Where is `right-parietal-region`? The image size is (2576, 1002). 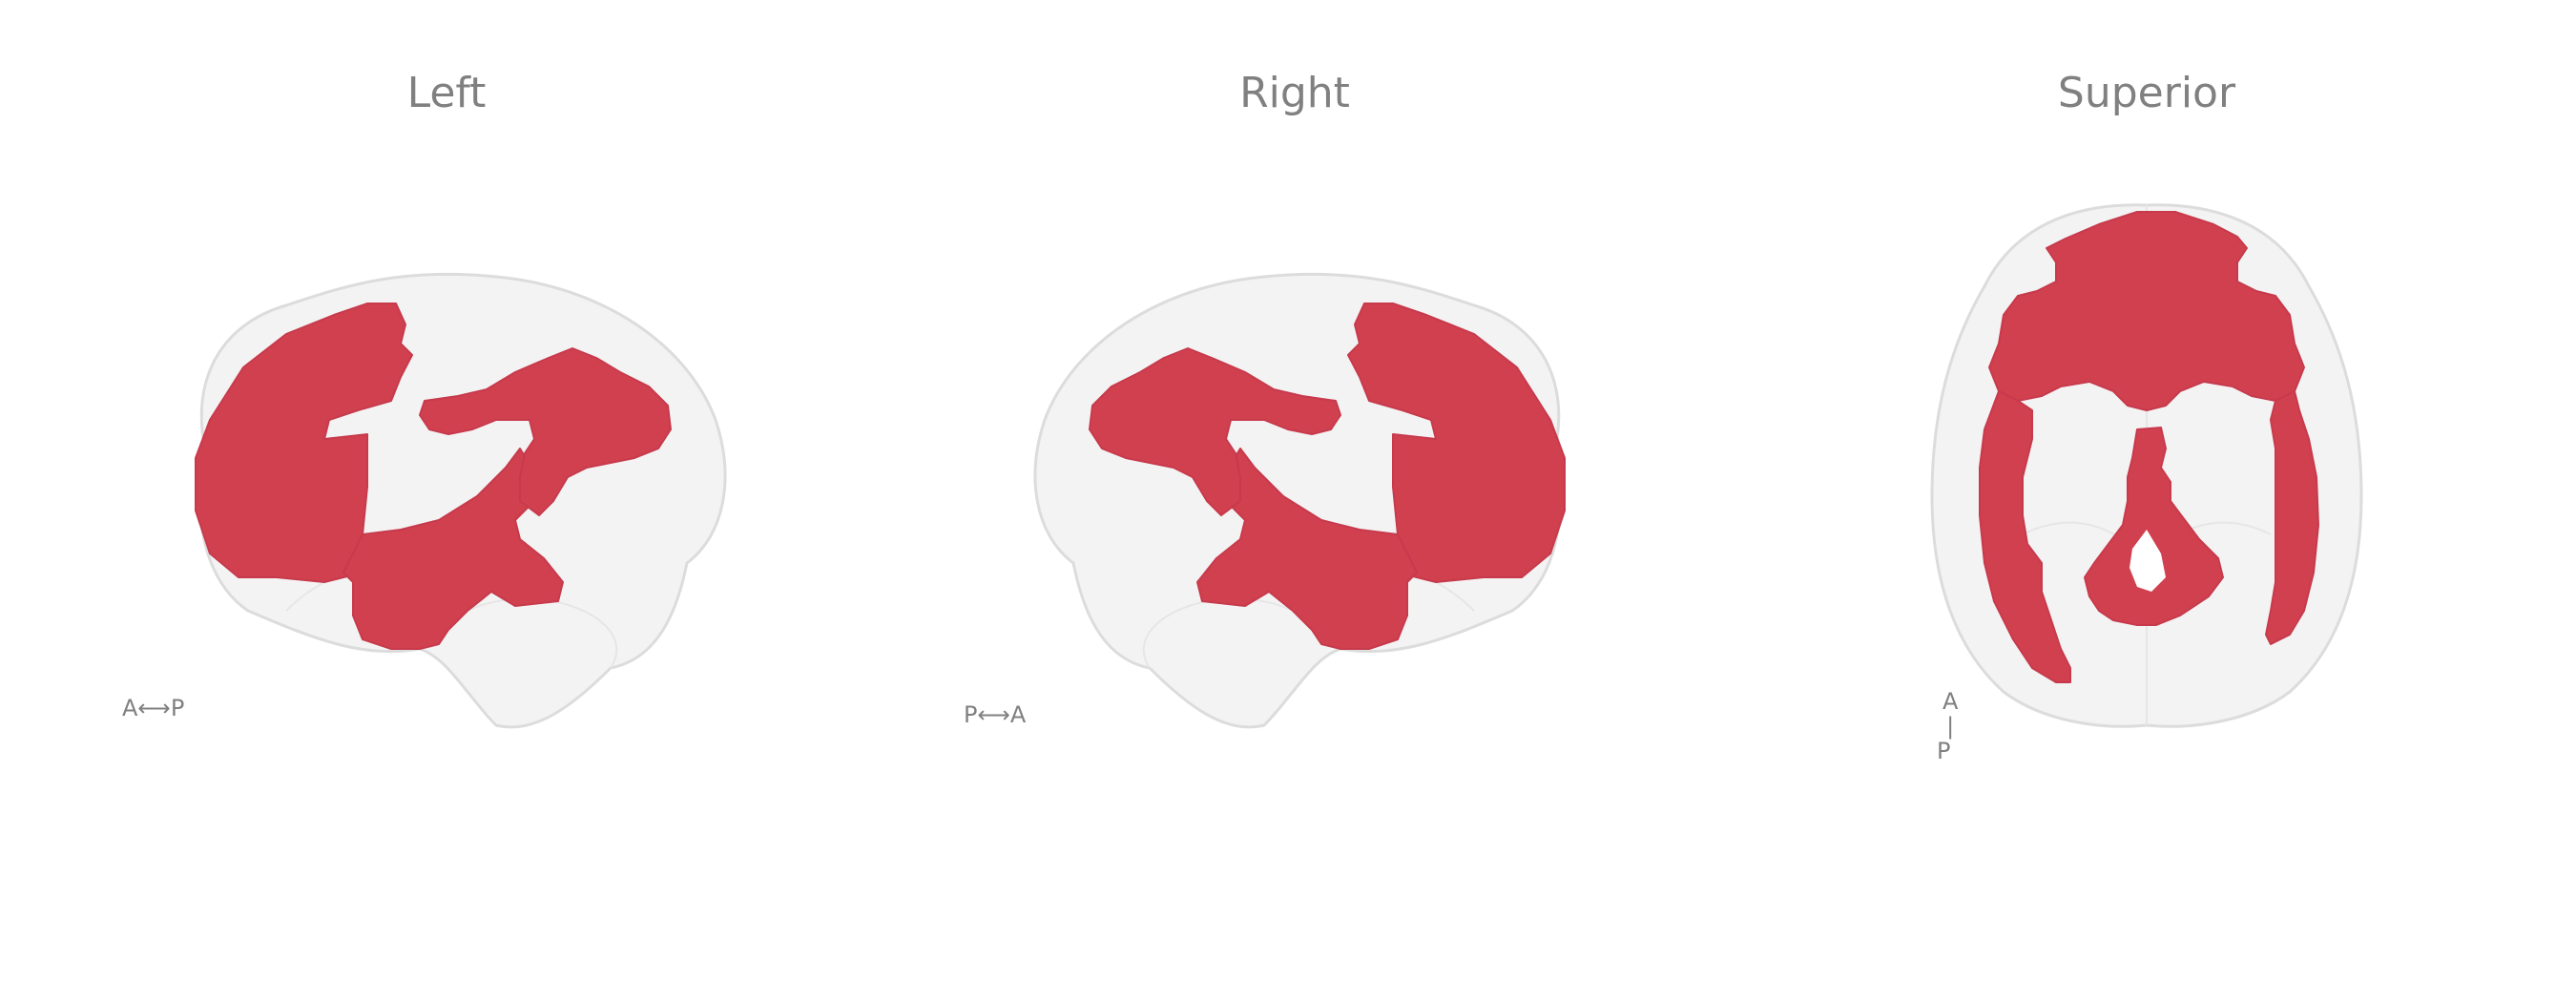
right-parietal-region is located at coordinates (1215, 431).